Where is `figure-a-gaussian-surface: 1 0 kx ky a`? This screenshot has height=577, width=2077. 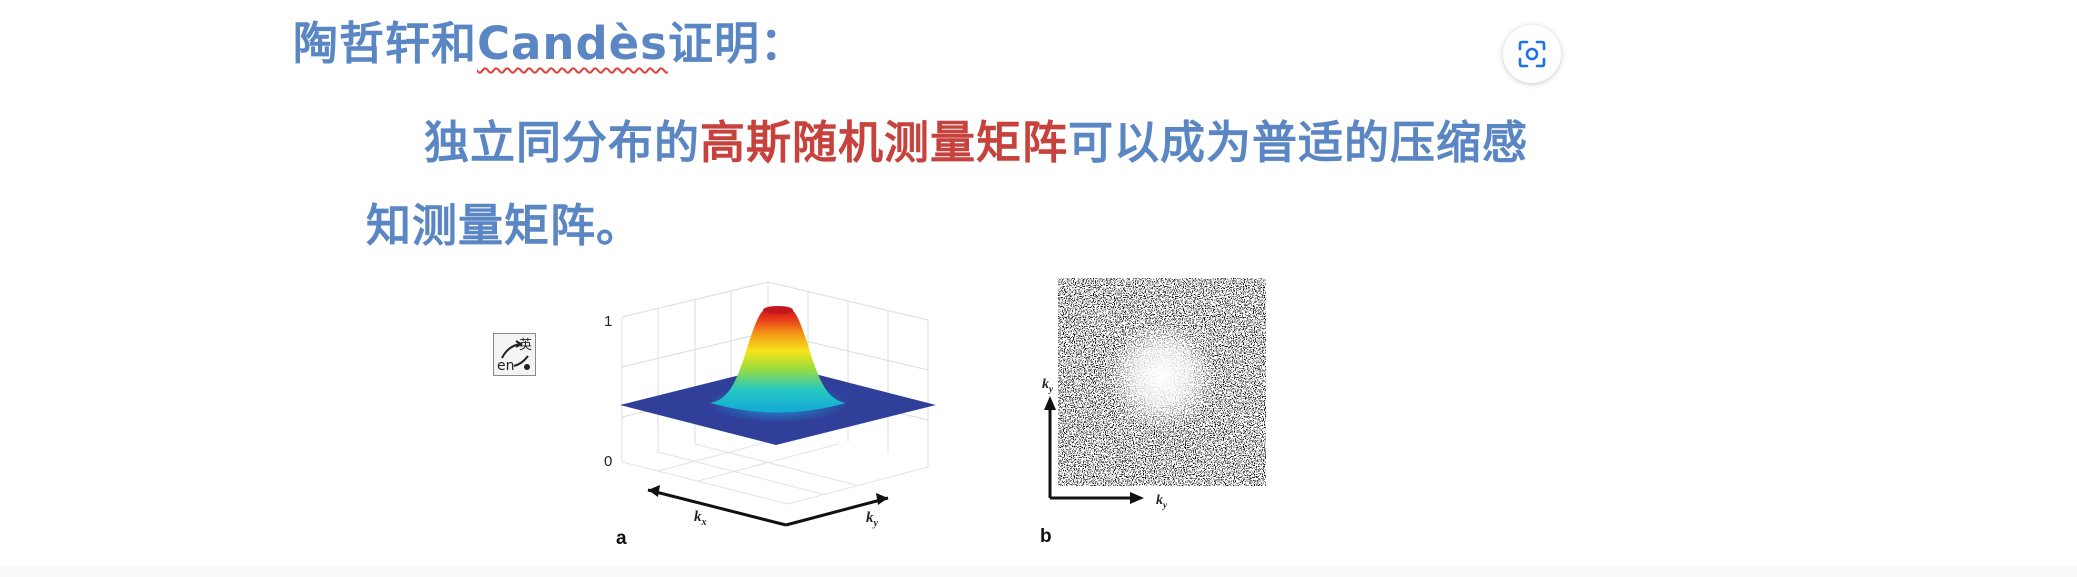 figure-a-gaussian-surface: 1 0 kx ky a is located at coordinates (770, 415).